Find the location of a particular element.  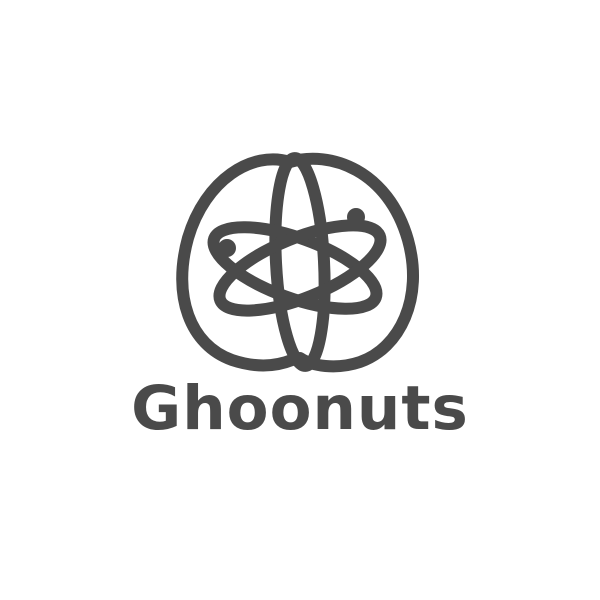

vertical-orbit-shape is located at coordinates (300, 262).